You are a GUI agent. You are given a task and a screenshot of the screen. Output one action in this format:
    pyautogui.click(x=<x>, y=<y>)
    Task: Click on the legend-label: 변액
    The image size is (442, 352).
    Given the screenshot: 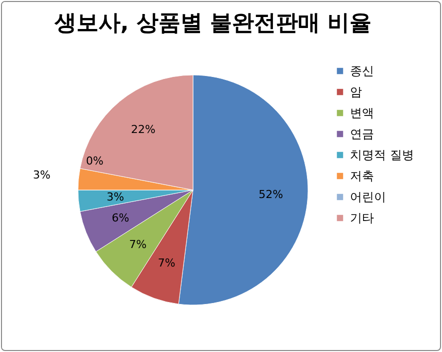 What is the action you would take?
    pyautogui.click(x=362, y=113)
    